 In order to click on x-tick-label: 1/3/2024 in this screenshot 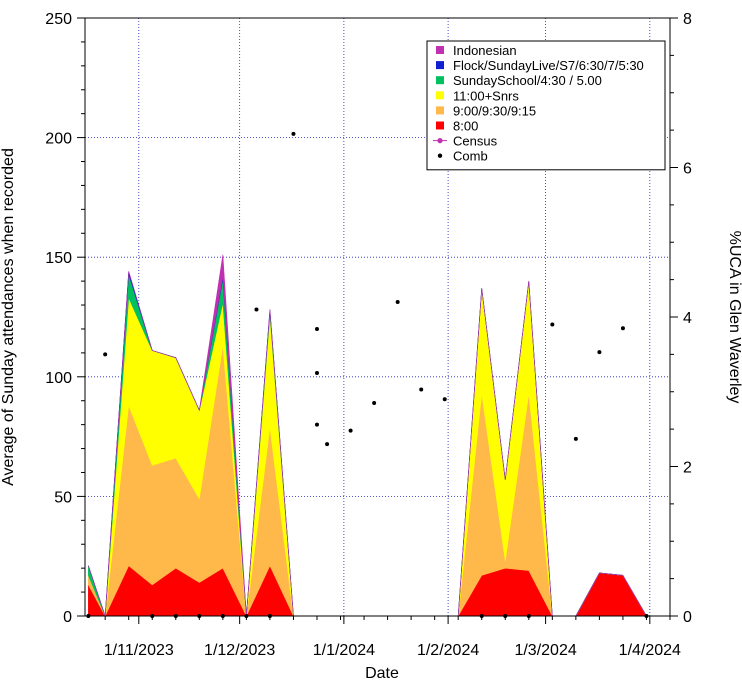, I will do `click(545, 650)`.